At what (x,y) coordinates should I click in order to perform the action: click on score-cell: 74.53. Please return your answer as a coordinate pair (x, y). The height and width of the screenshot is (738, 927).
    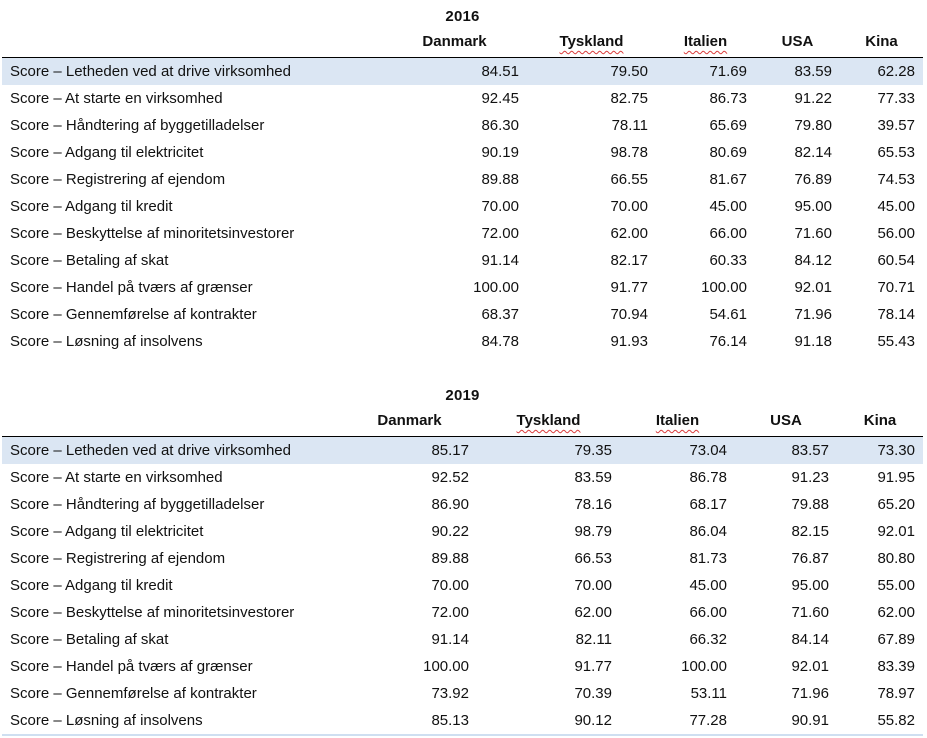
    Looking at the image, I should click on (896, 179).